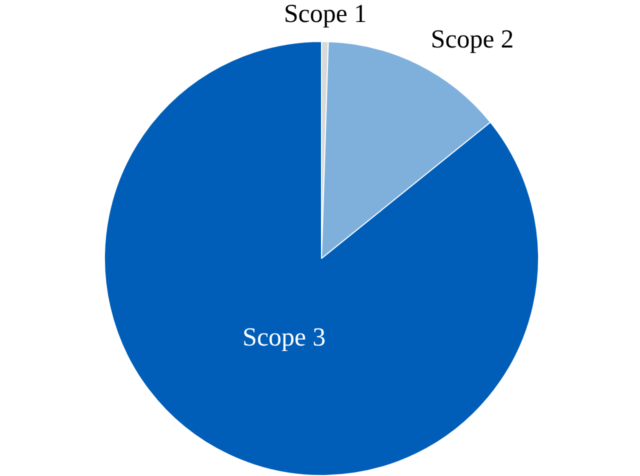  Describe the element at coordinates (284, 337) in the screenshot. I see `slice-label: Scope 3` at that location.